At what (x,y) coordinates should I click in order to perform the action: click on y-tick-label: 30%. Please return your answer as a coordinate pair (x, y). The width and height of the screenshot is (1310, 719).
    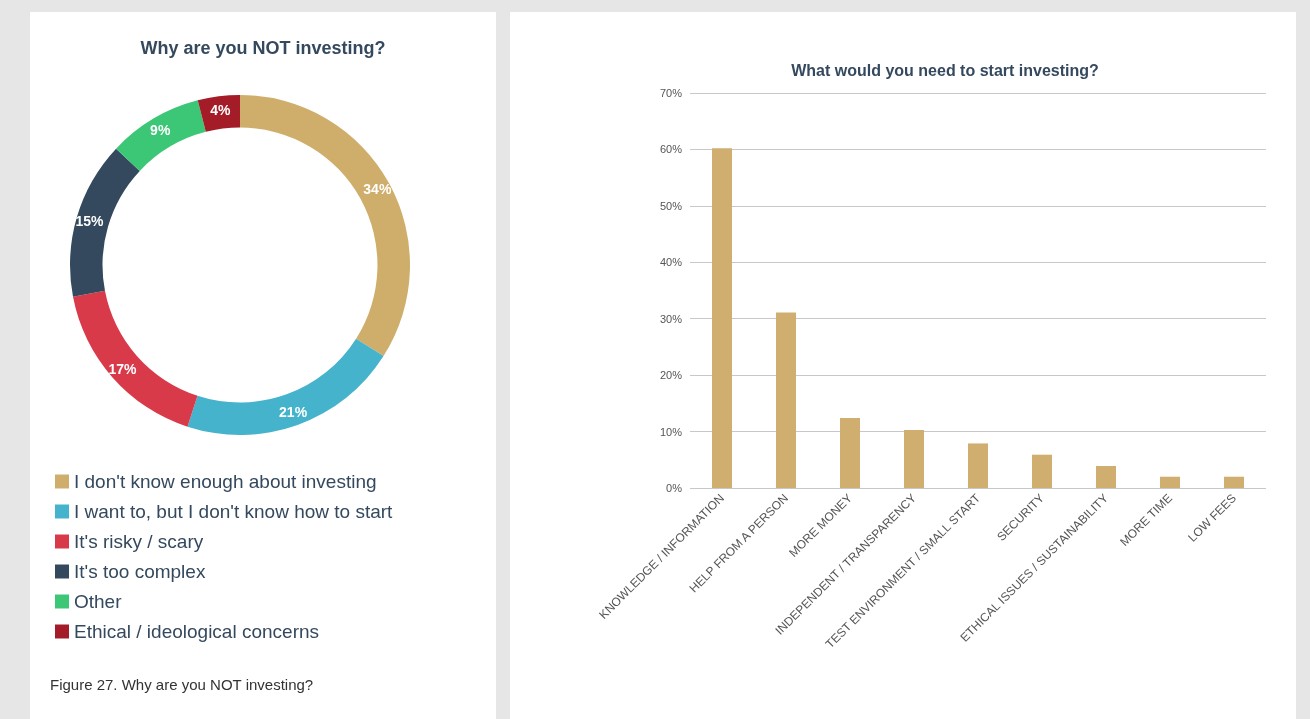
    Looking at the image, I should click on (671, 318).